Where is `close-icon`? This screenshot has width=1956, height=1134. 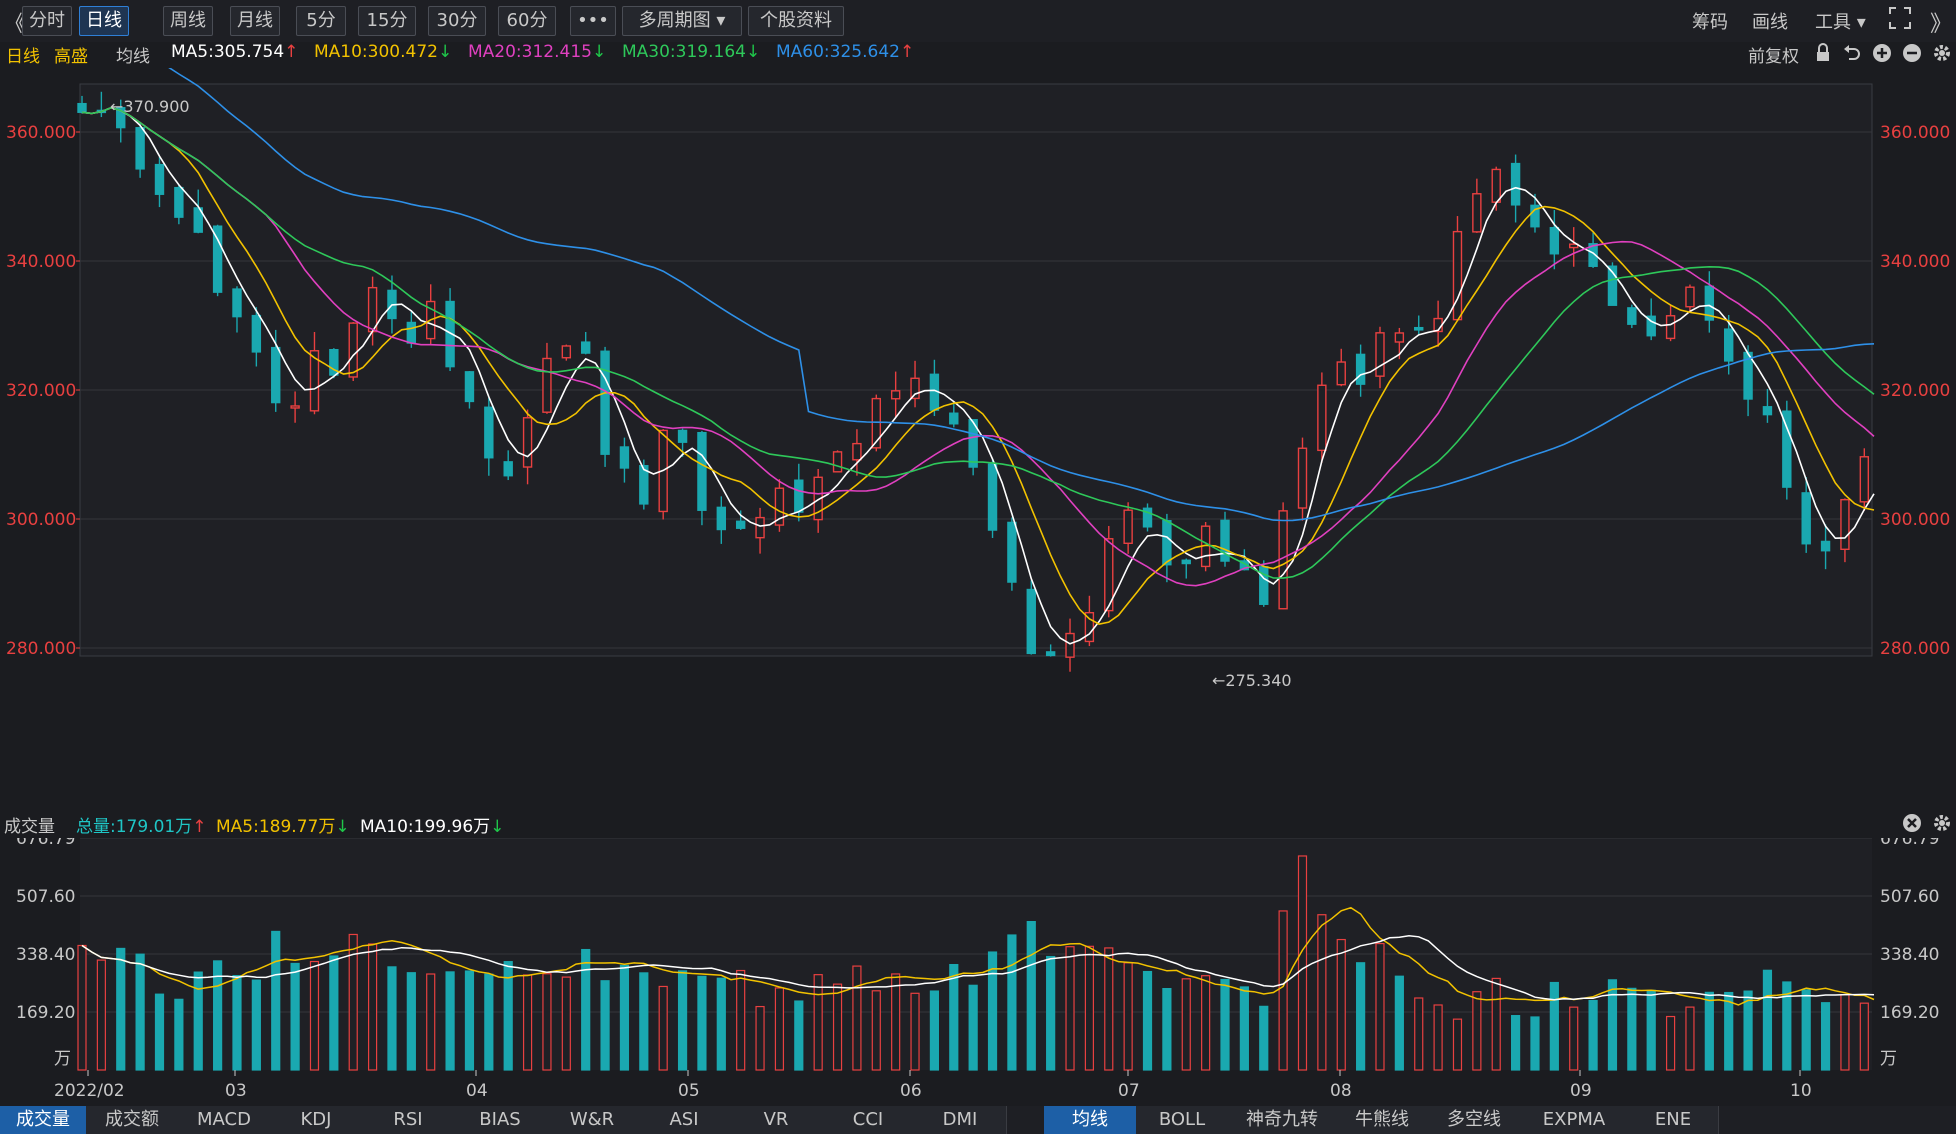 close-icon is located at coordinates (1912, 825).